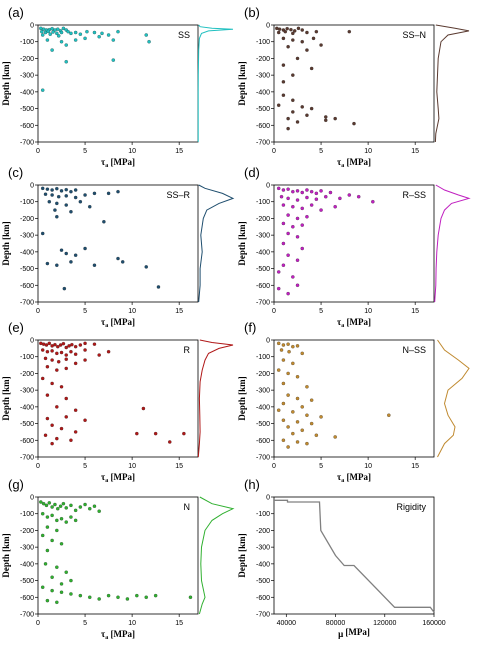 The width and height of the screenshot is (500, 652). I want to click on x-axis-label: μ [MPa], so click(354, 633).